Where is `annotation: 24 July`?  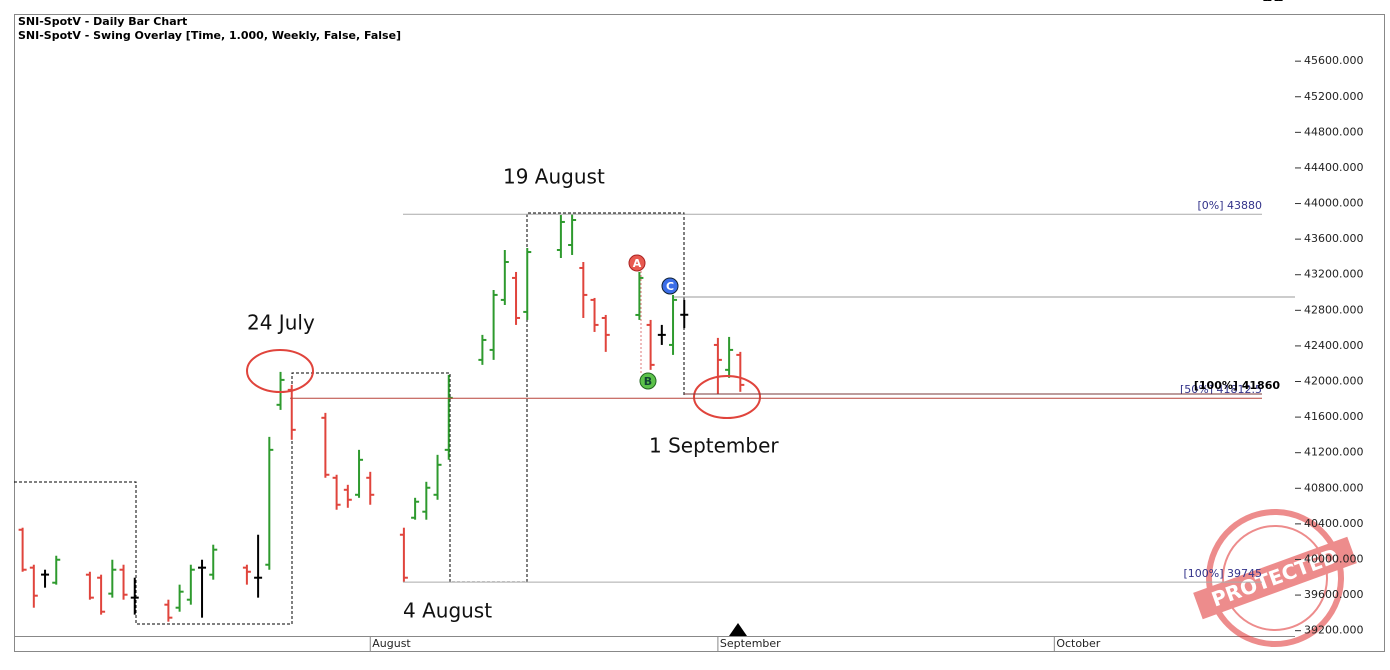 annotation: 24 July is located at coordinates (281, 323).